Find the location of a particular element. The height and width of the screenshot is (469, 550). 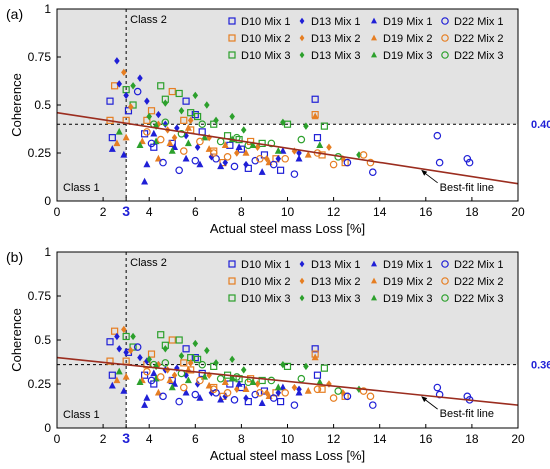

x-tick-label: 2 is located at coordinates (103, 212).